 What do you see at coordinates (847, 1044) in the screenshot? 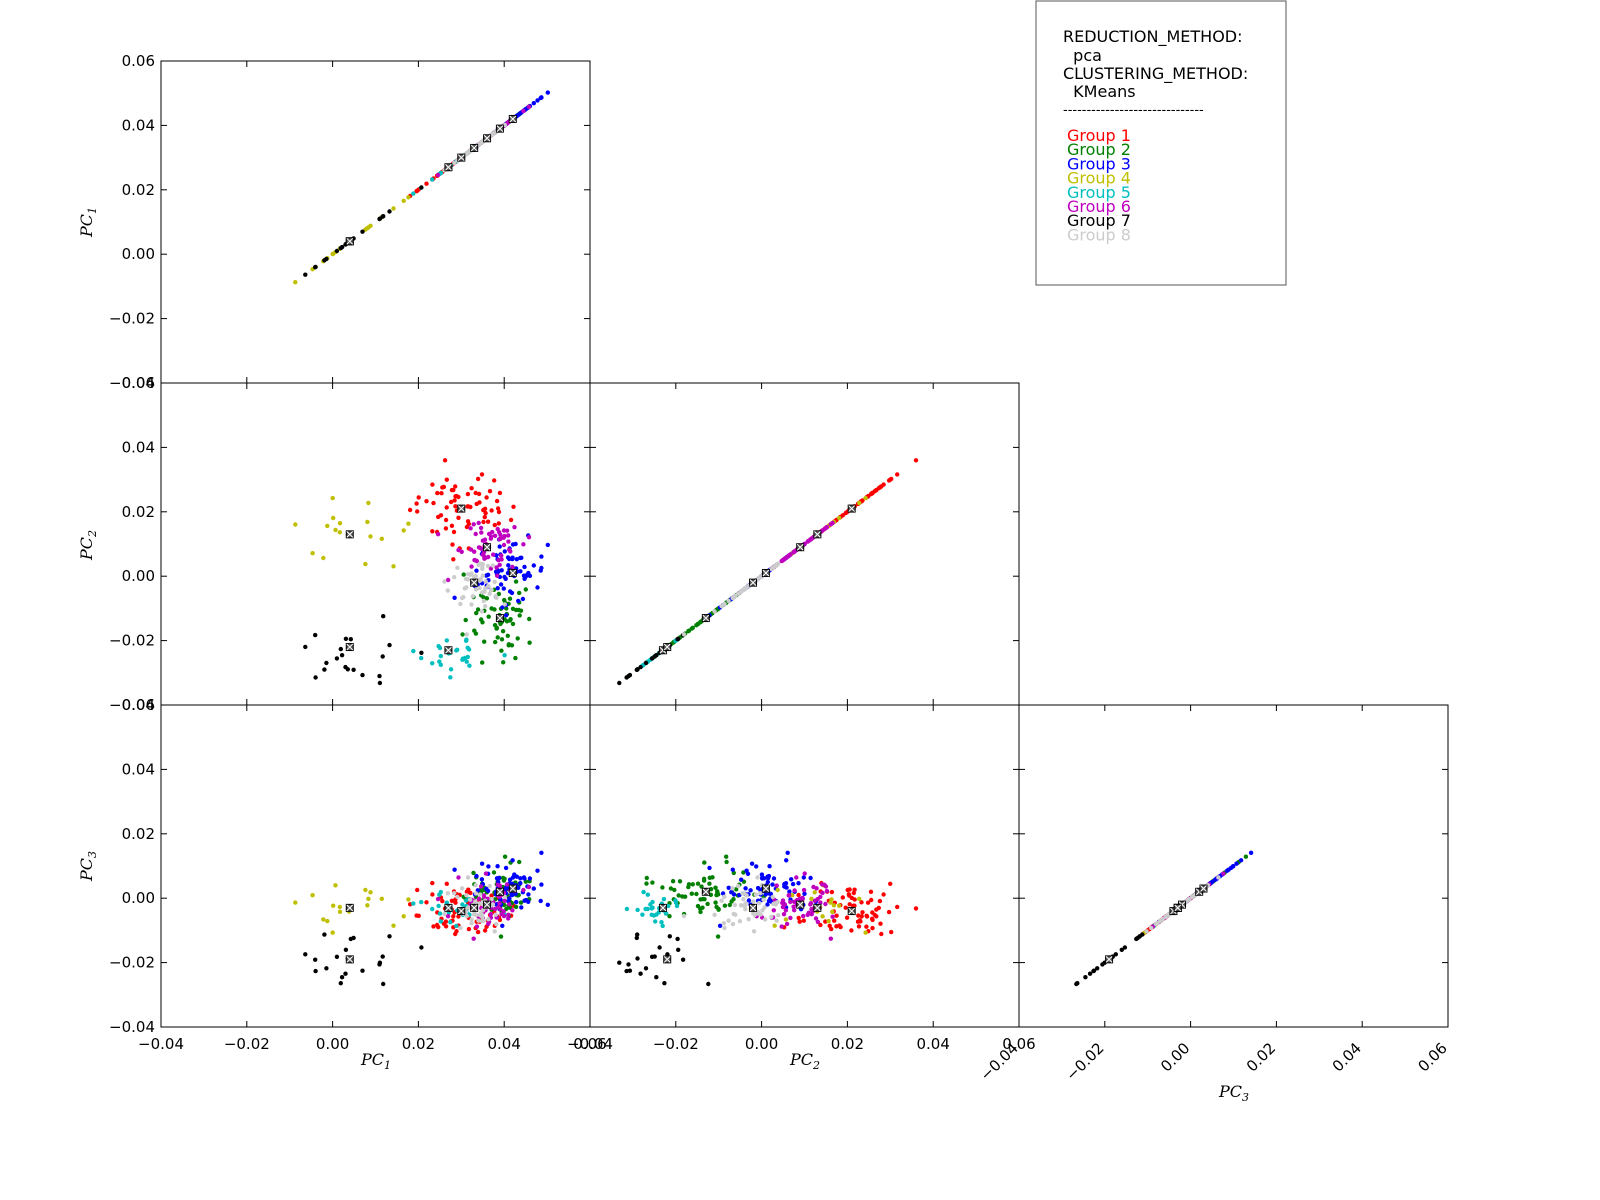
I see `x-tick-label: 0.02` at bounding box center [847, 1044].